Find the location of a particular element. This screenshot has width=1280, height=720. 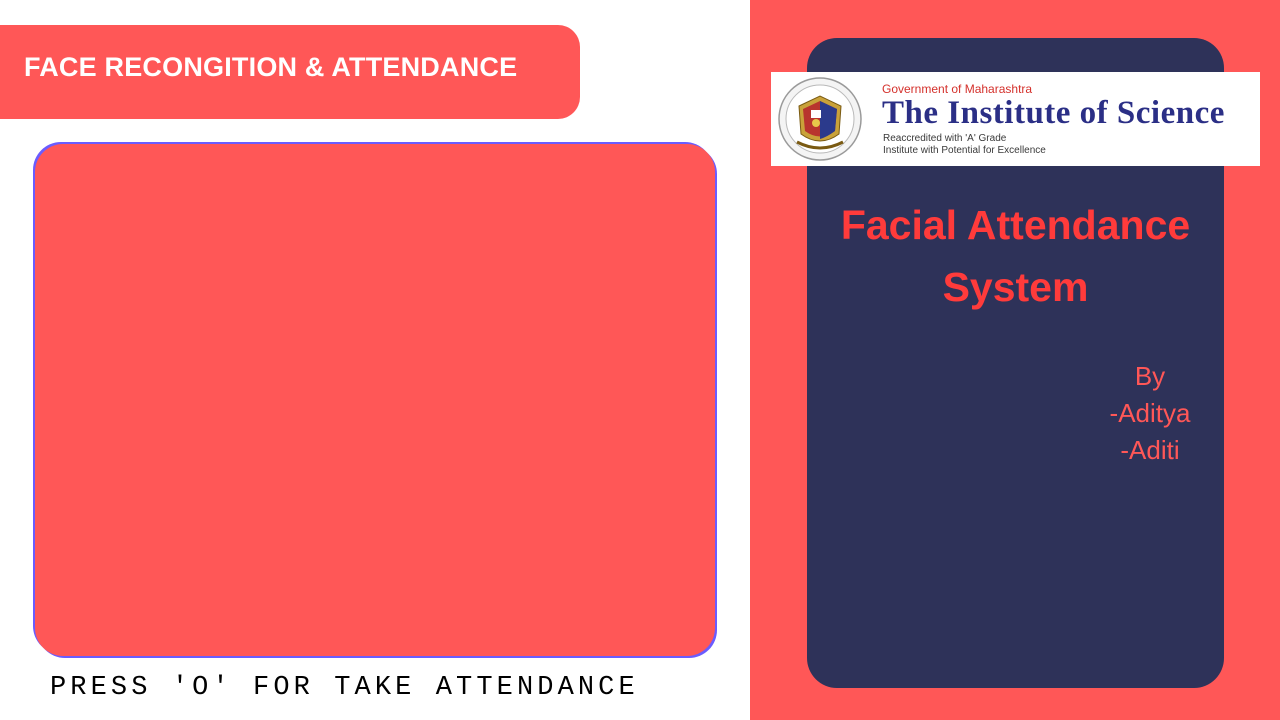

credits: By -Aditya -Aditi is located at coordinates (1150, 413).